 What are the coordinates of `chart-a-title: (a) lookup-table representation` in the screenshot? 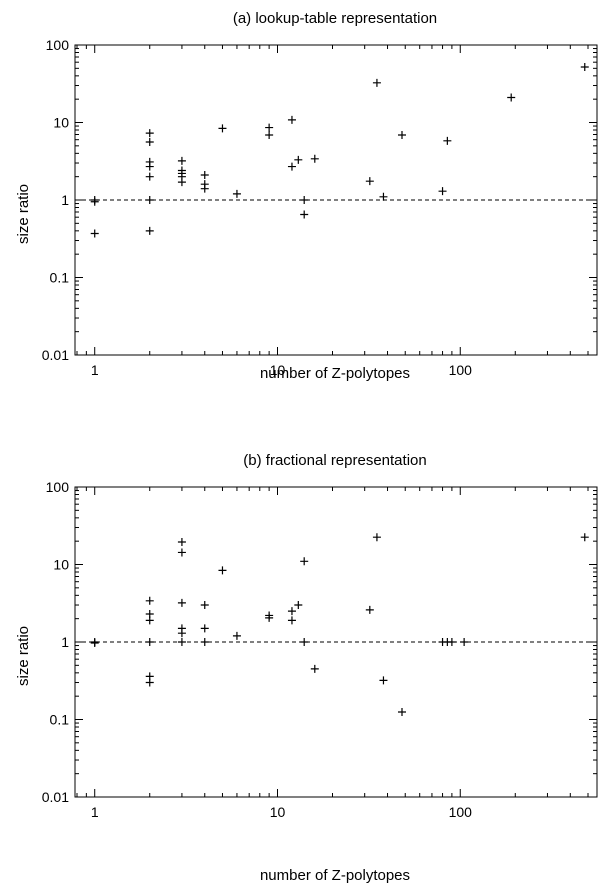 It's located at (335, 18).